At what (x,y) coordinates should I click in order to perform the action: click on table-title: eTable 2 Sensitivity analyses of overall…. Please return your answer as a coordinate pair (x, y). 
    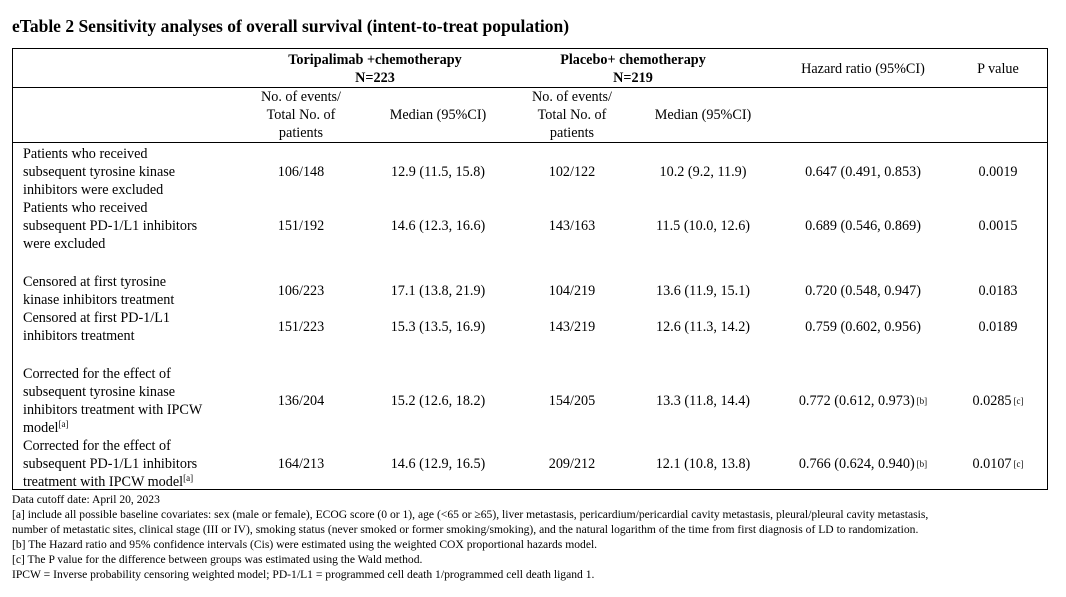
    Looking at the image, I should click on (291, 26).